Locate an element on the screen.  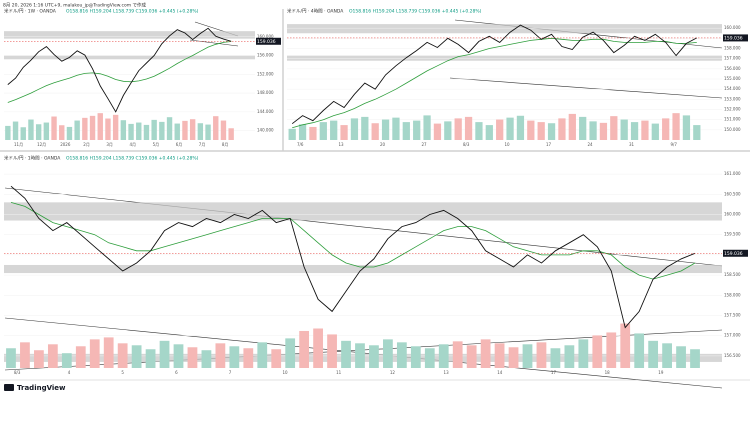
x-tick-label: 9/7 is located at coordinates (674, 144).